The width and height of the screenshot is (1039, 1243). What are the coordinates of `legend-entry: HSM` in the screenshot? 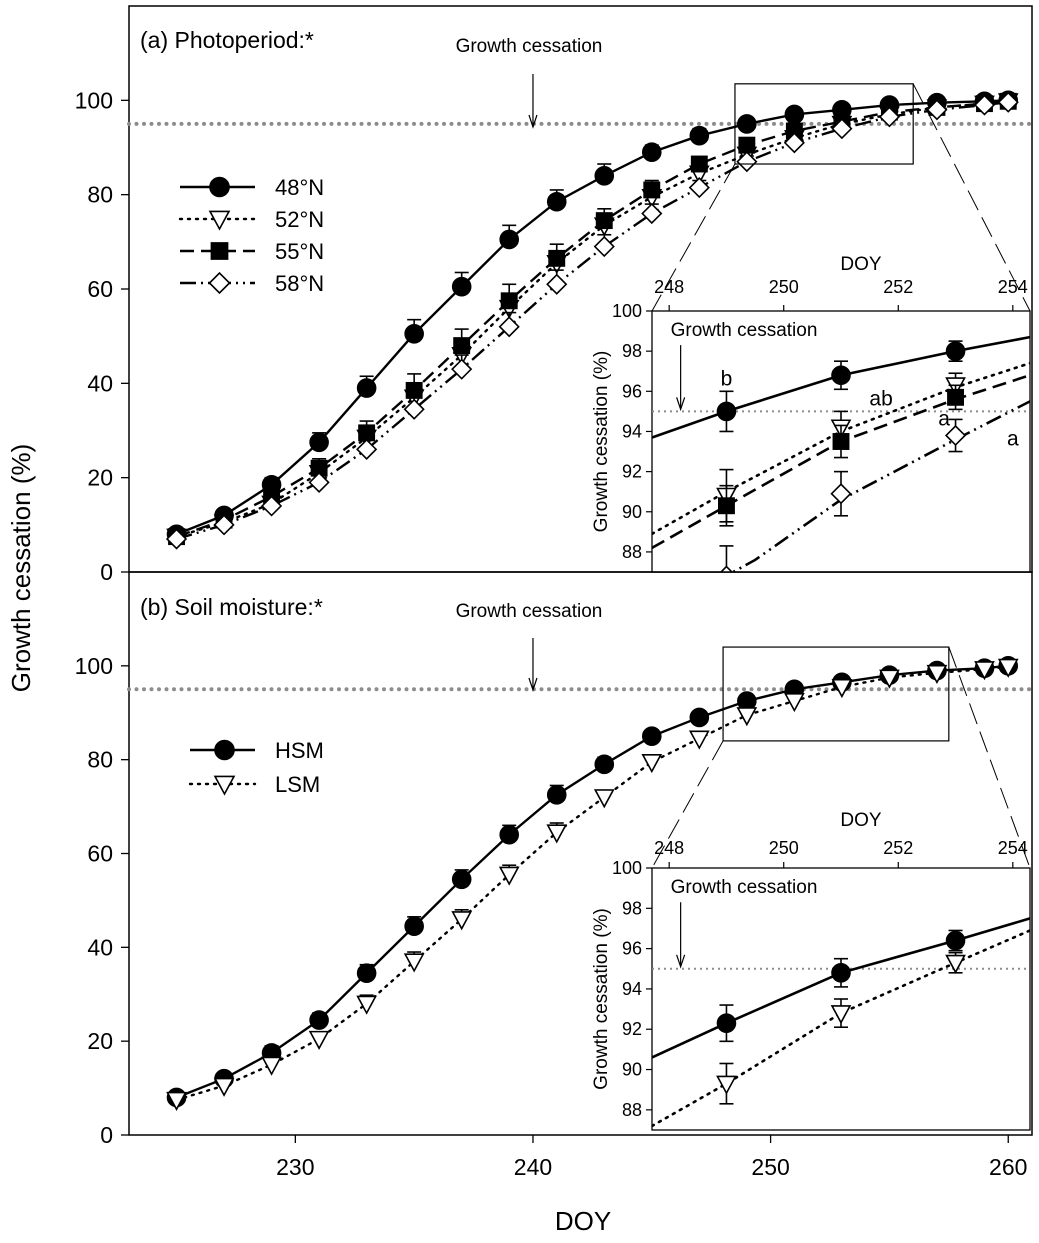 It's located at (257, 750).